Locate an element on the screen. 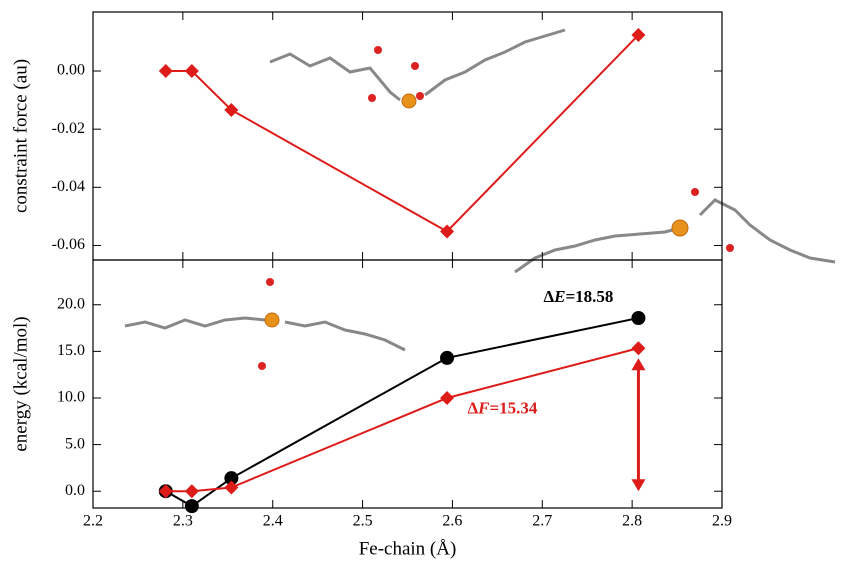  y-tick-label: 0.0 is located at coordinates (75, 490).